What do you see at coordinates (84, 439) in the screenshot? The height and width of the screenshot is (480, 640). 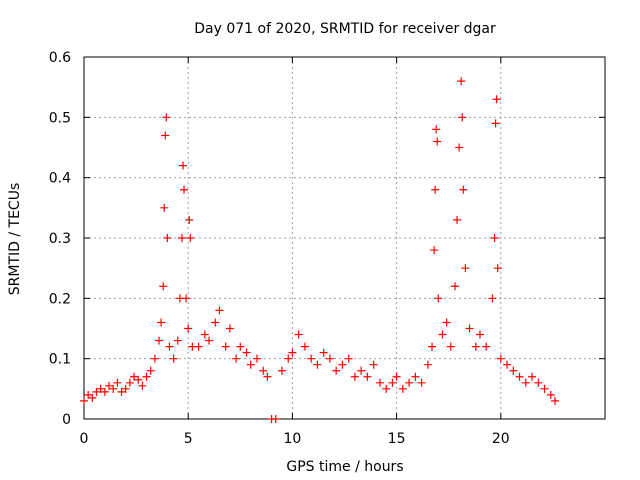 I see `x-tick-label: 0` at bounding box center [84, 439].